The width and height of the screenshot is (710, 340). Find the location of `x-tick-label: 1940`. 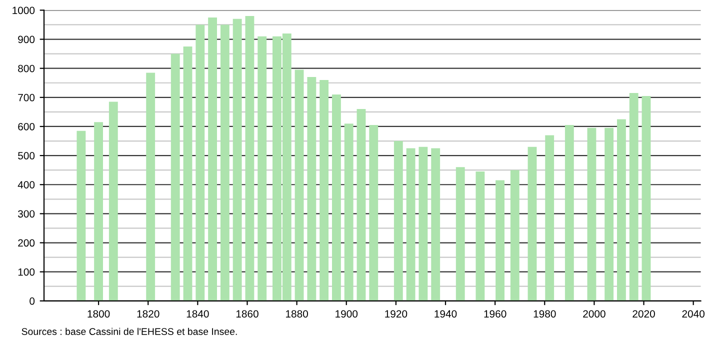

x-tick-label: 1940 is located at coordinates (445, 314).